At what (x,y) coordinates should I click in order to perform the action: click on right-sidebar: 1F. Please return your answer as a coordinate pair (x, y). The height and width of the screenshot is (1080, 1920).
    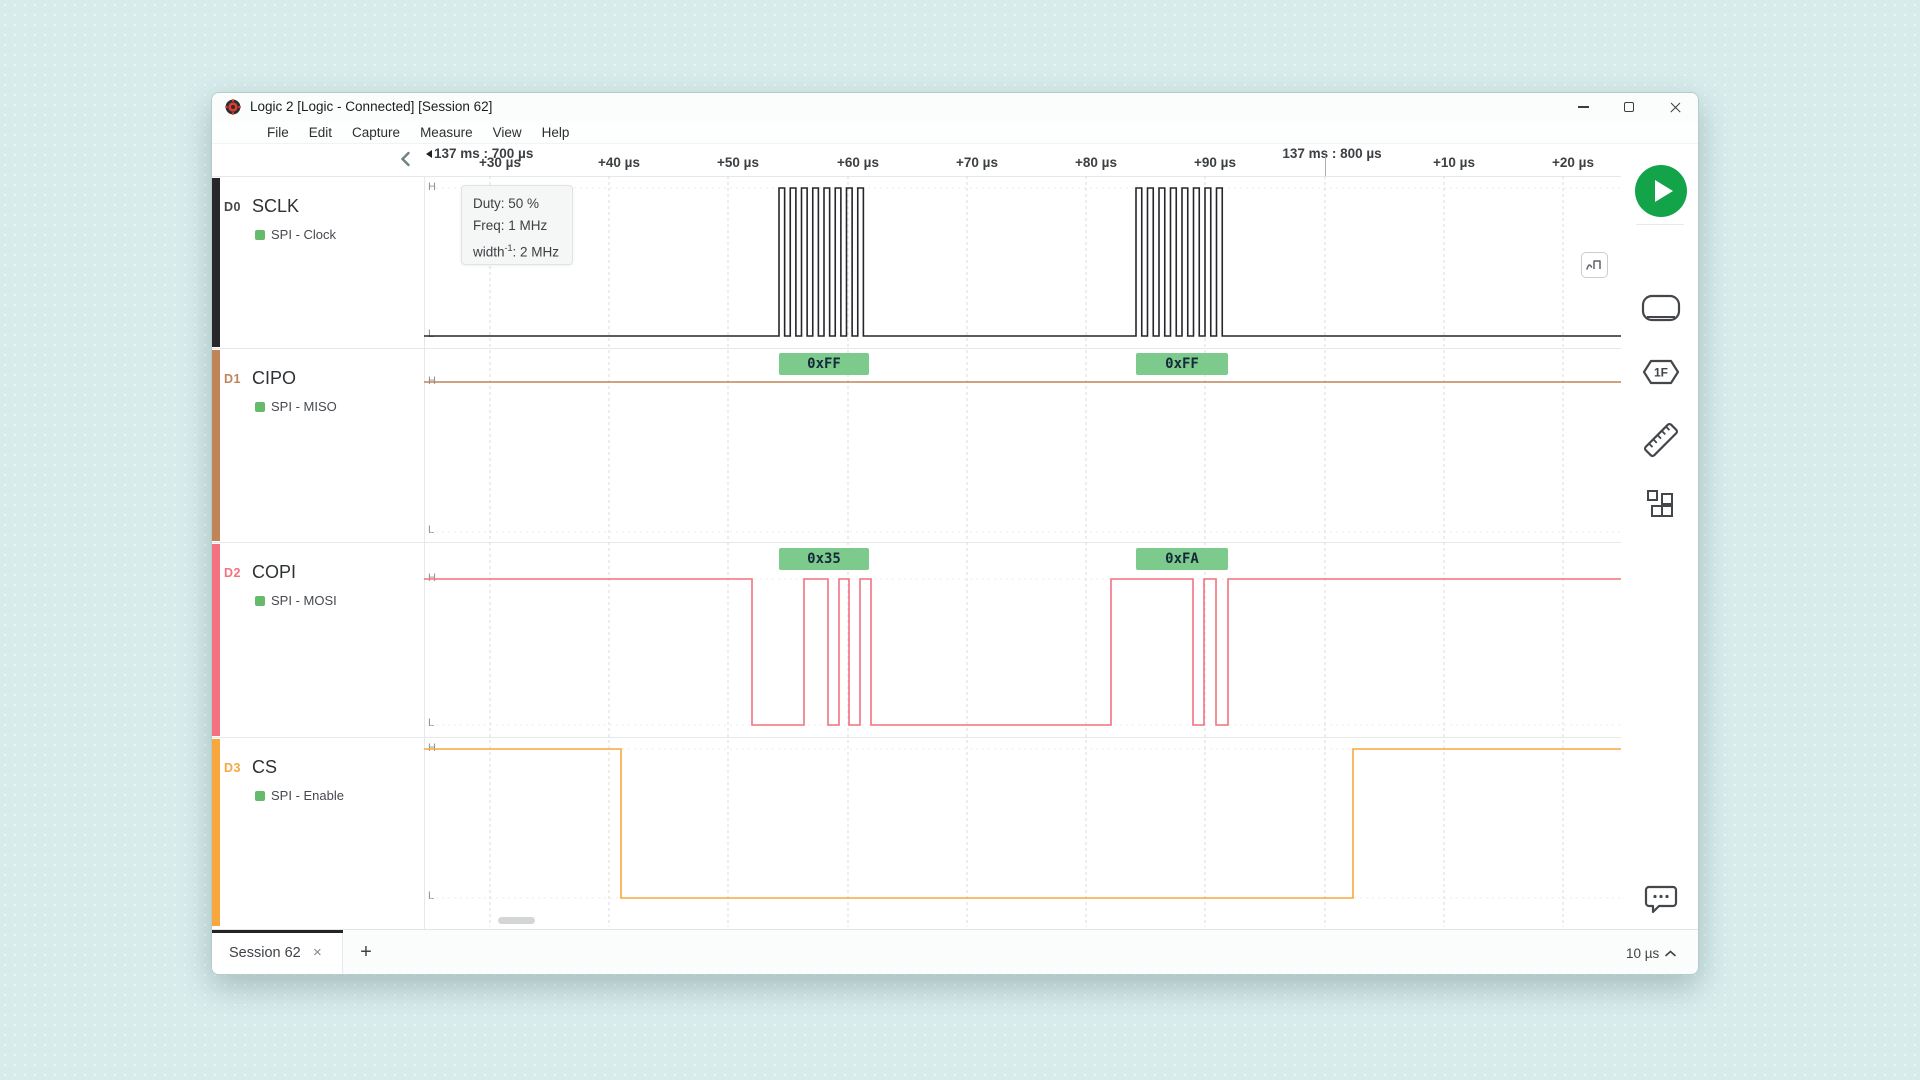
    Looking at the image, I should click on (1659, 551).